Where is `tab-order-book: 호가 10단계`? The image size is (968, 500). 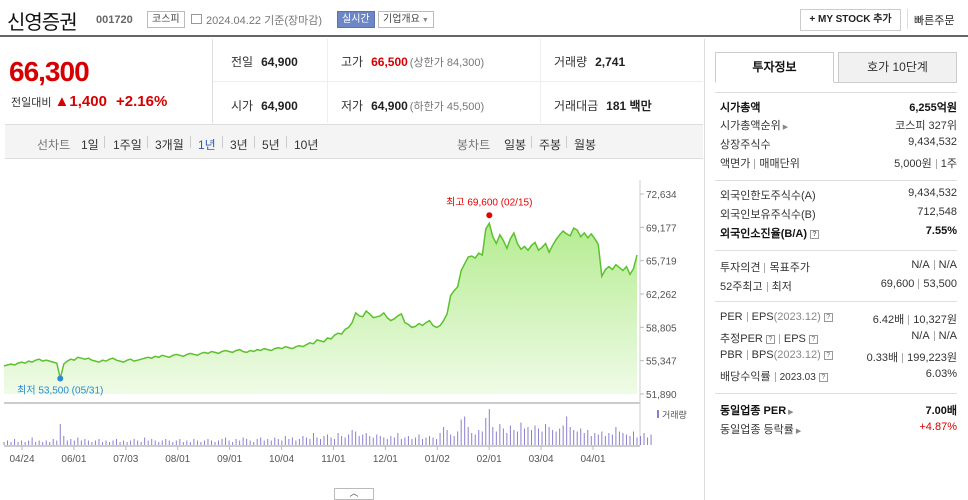
tab-order-book: 호가 10단계 is located at coordinates (897, 67).